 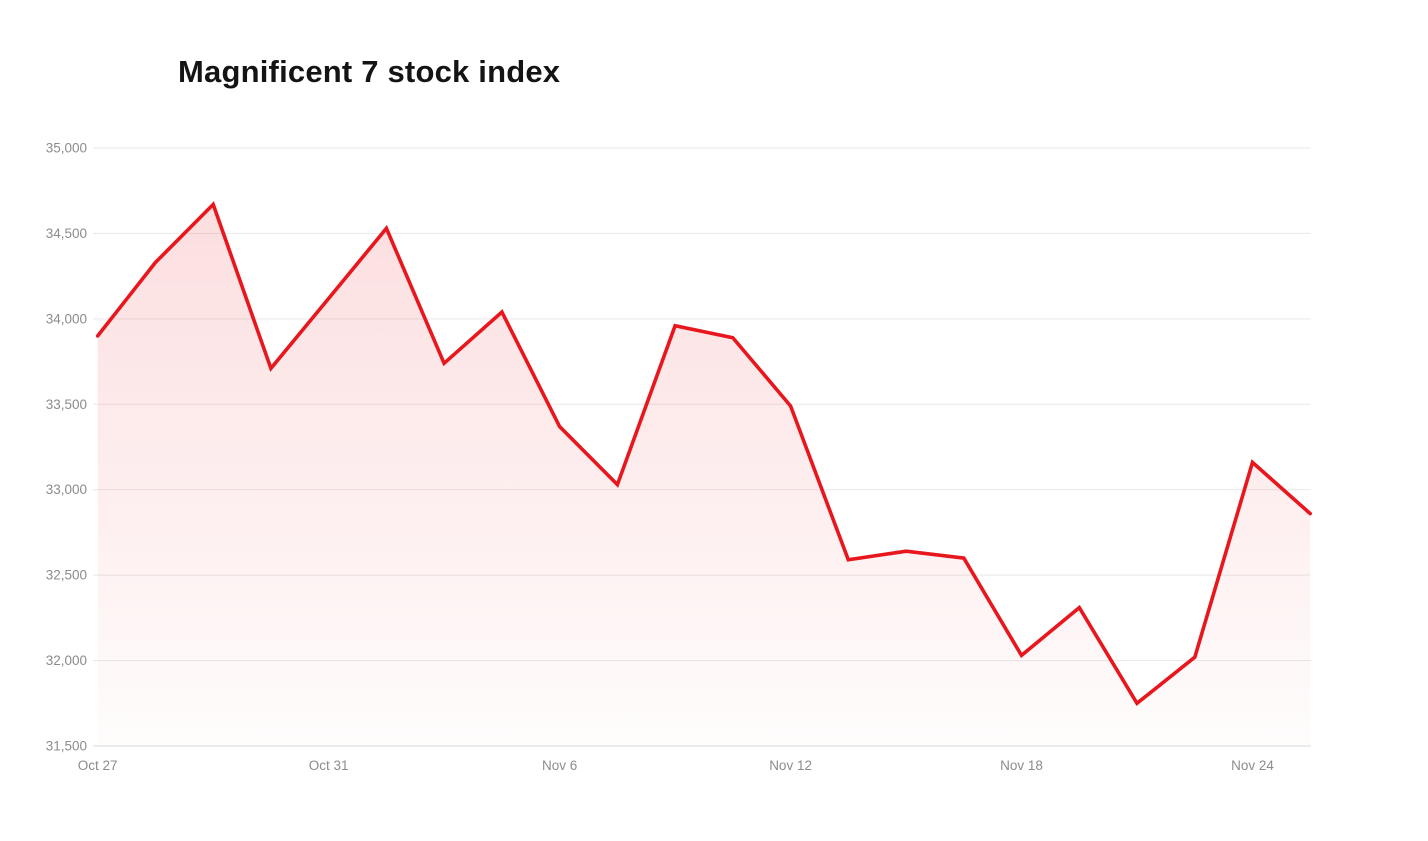 What do you see at coordinates (66, 233) in the screenshot?
I see `y-tick-label: 34,500` at bounding box center [66, 233].